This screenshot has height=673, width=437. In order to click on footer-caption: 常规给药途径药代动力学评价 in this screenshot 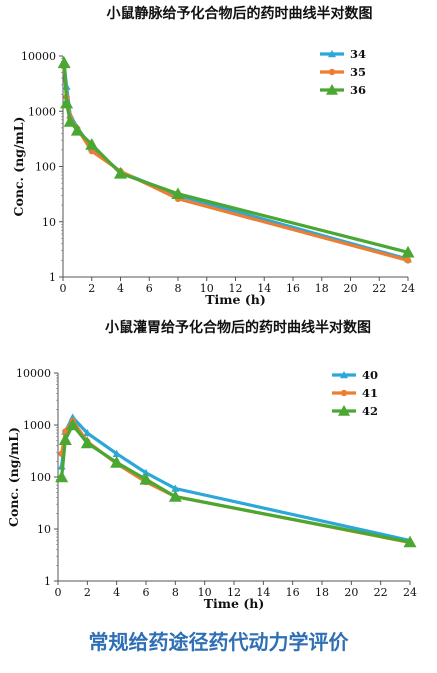, I will do `click(218, 642)`.